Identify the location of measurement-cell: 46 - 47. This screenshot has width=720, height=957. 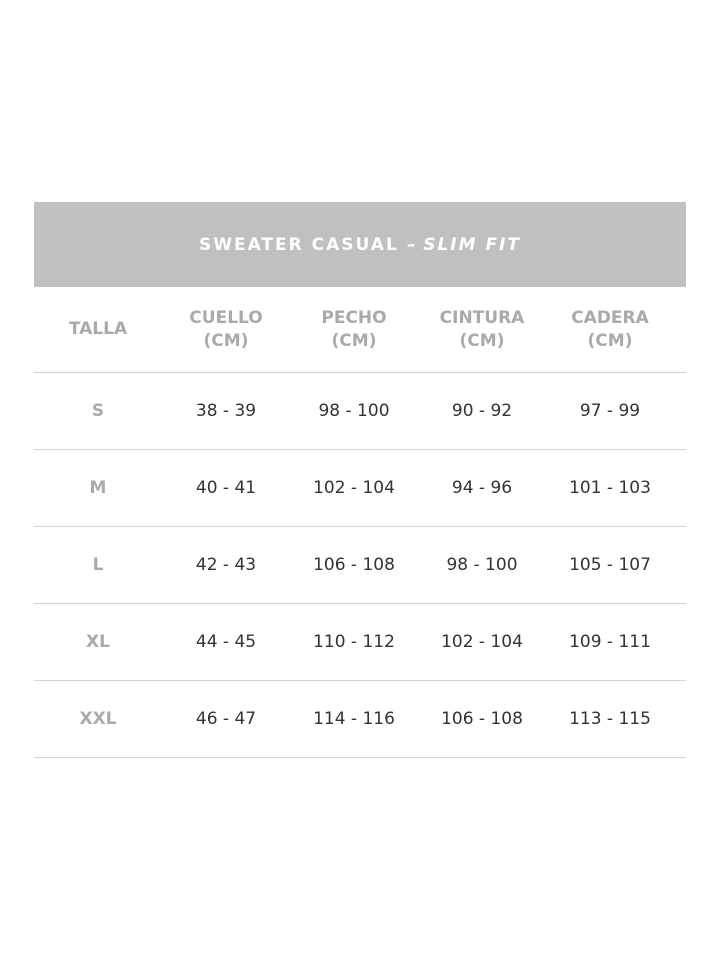
(226, 719).